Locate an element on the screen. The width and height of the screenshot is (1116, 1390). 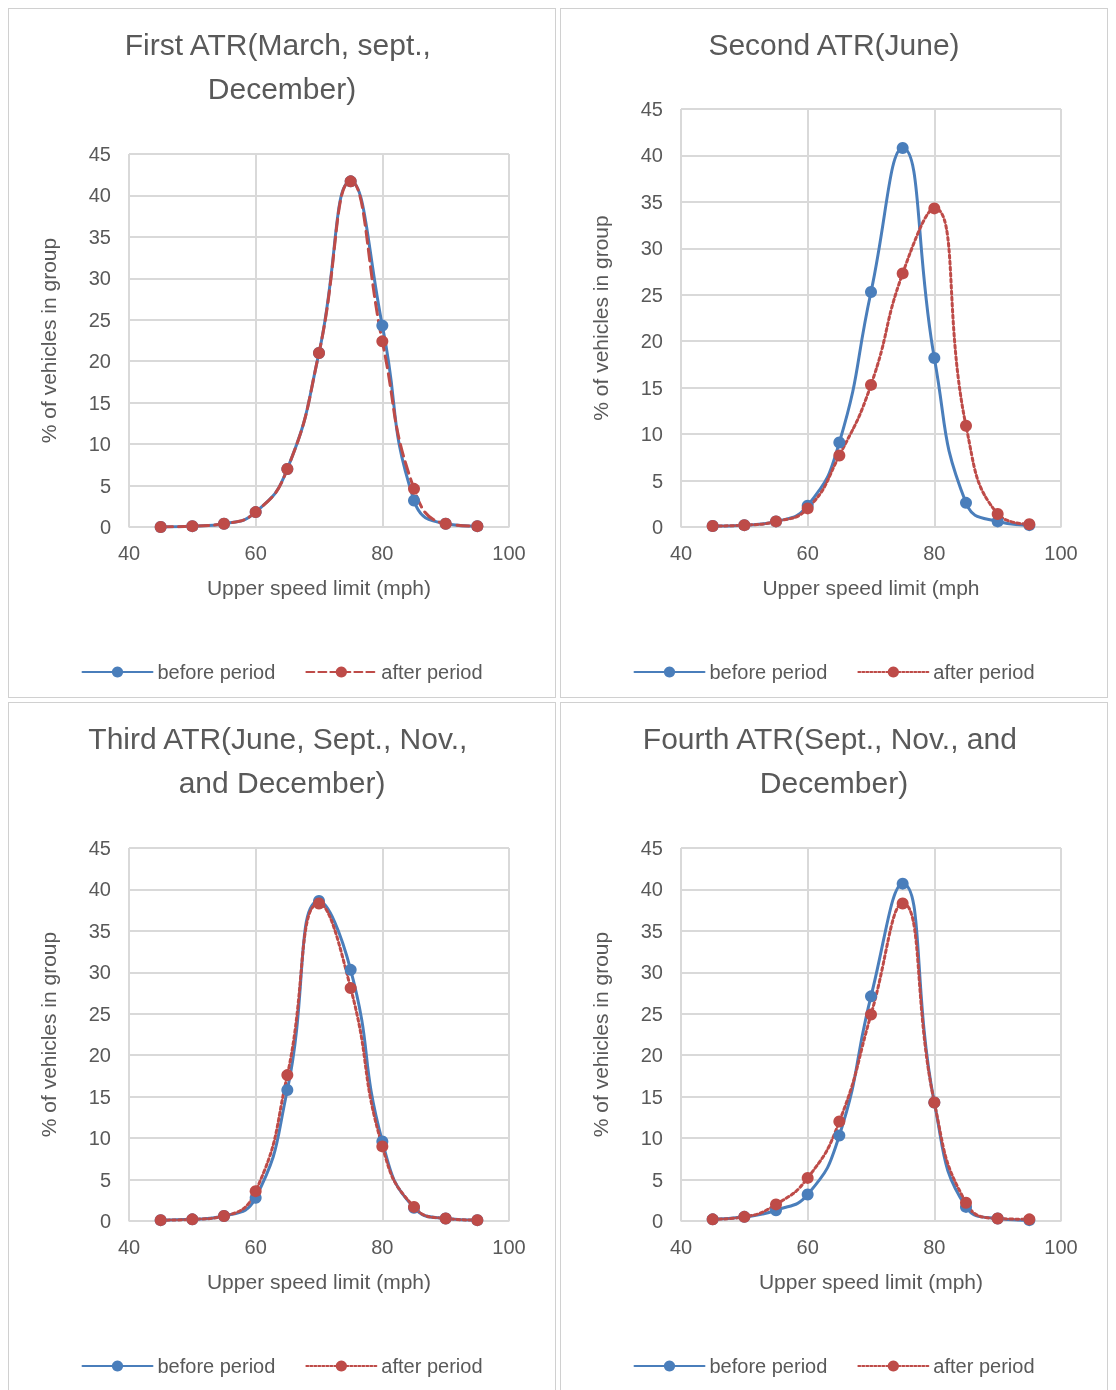
chart-title: First ATR(March, sept., December) is located at coordinates (282, 66).